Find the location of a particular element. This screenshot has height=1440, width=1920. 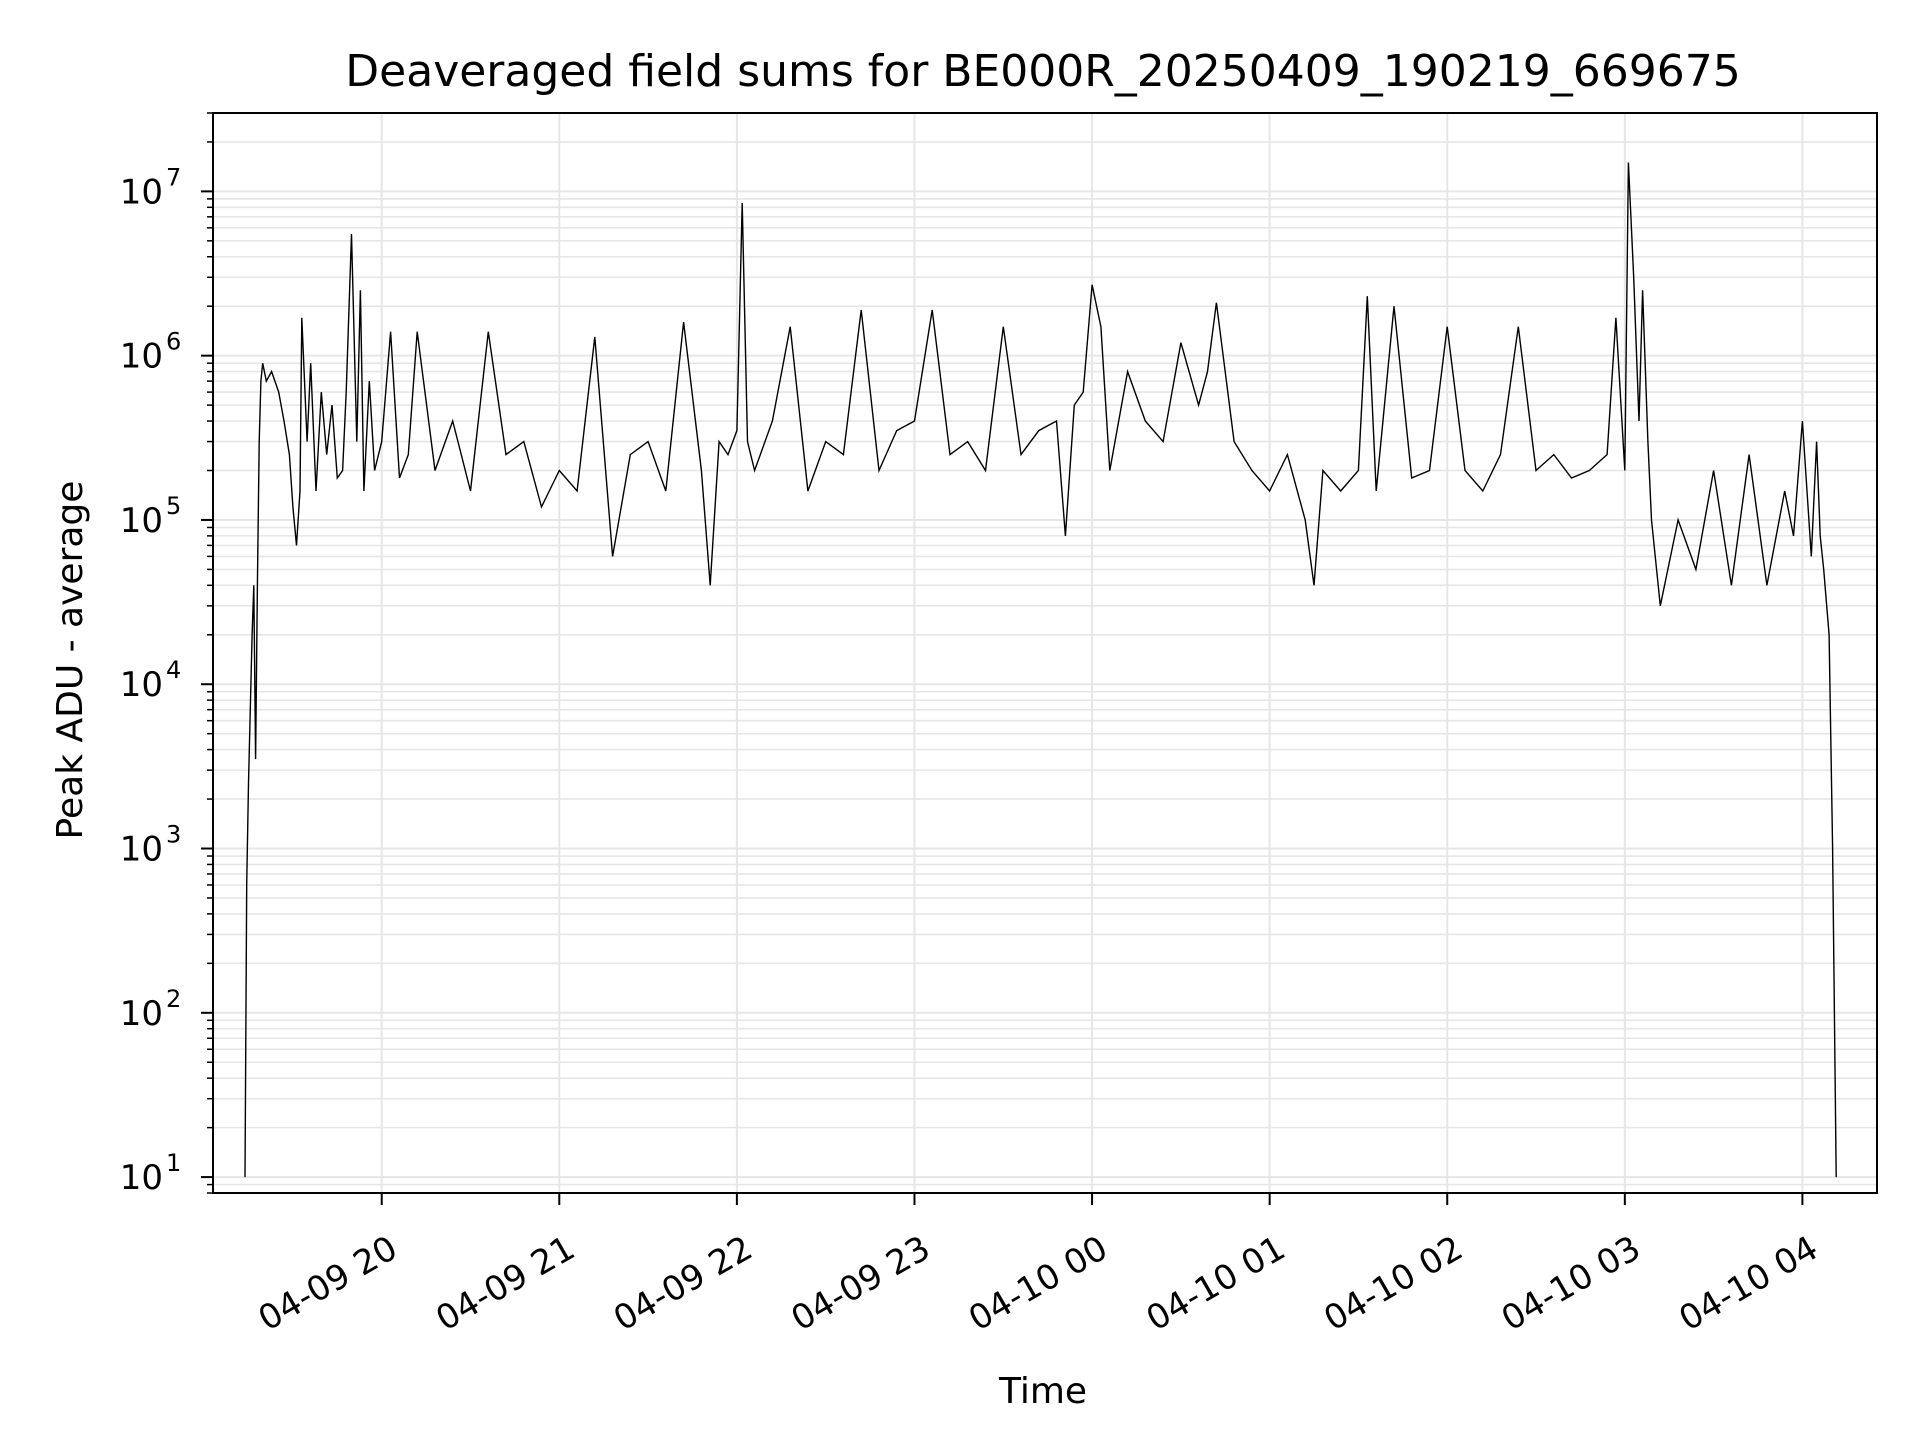

y-tick-exponent: 5 is located at coordinates (173, 506).